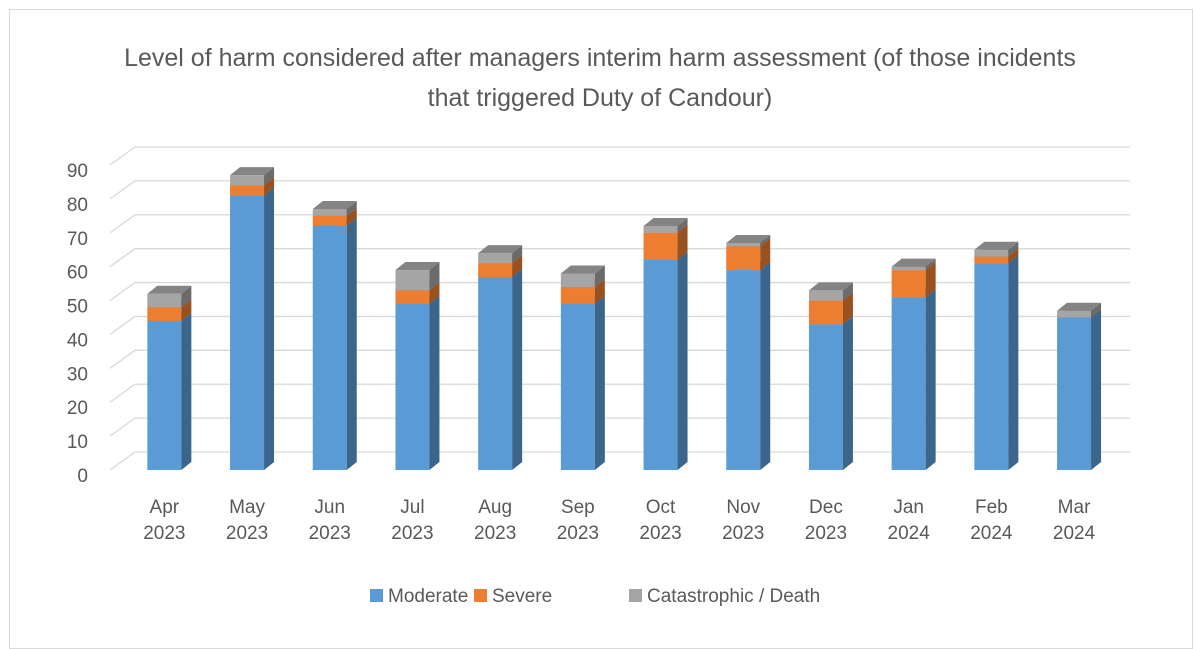  What do you see at coordinates (743, 520) in the screenshot?
I see `x-tick-label: Nov 2023` at bounding box center [743, 520].